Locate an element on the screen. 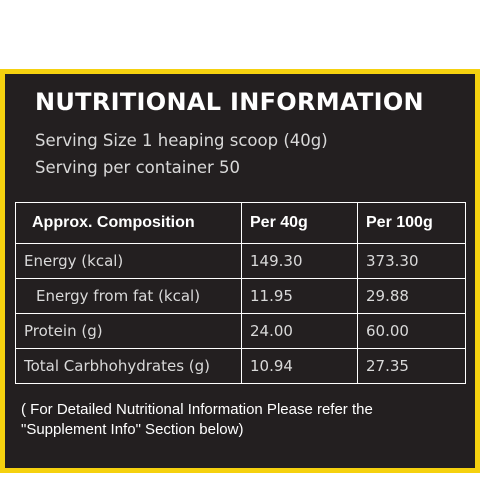 The image size is (480, 480). table-row: Energy (kcal) 149.30 373.30 is located at coordinates (240, 261).